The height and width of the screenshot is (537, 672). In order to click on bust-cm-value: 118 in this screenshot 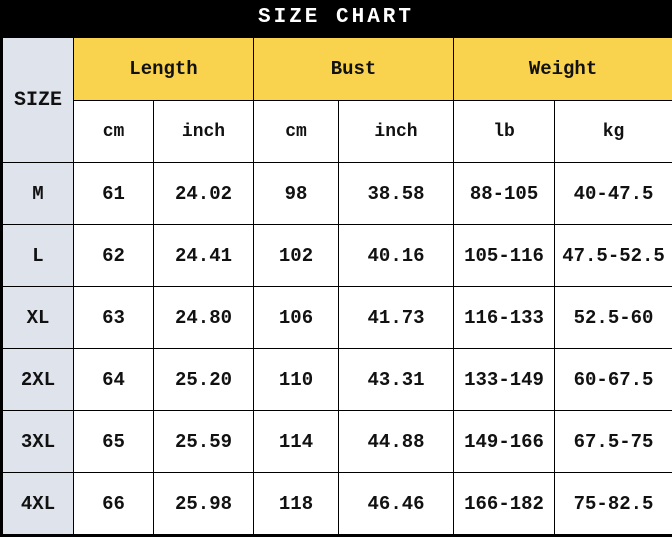, I will do `click(296, 504)`.